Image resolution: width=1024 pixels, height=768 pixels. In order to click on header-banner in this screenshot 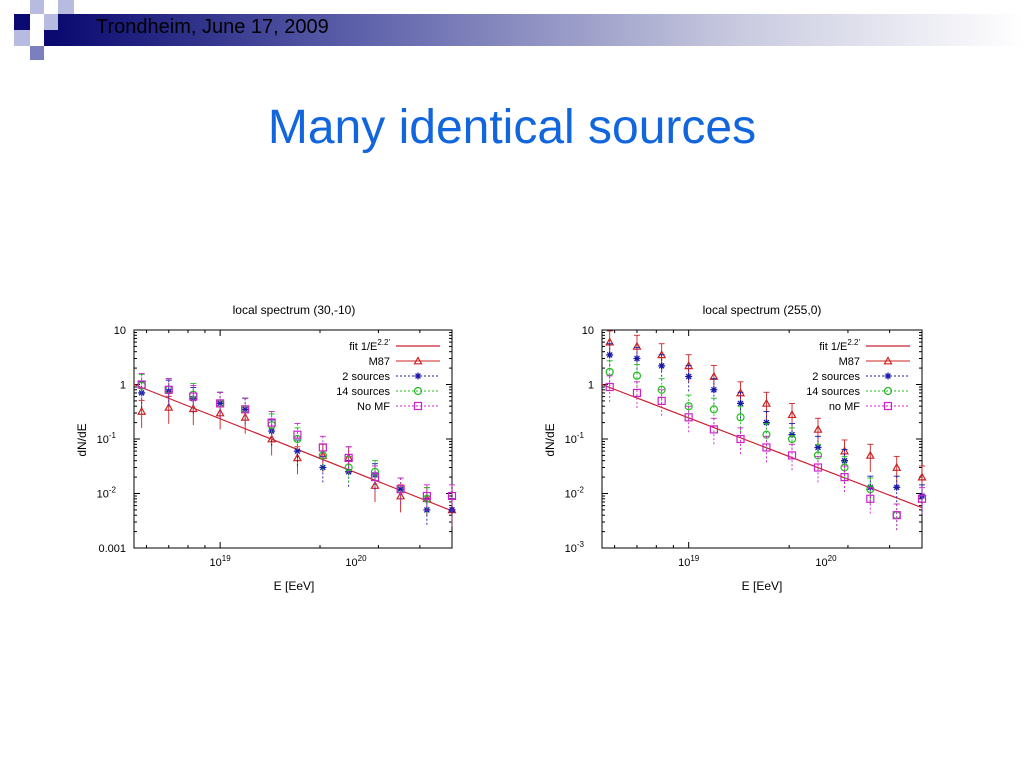, I will do `click(541, 30)`.